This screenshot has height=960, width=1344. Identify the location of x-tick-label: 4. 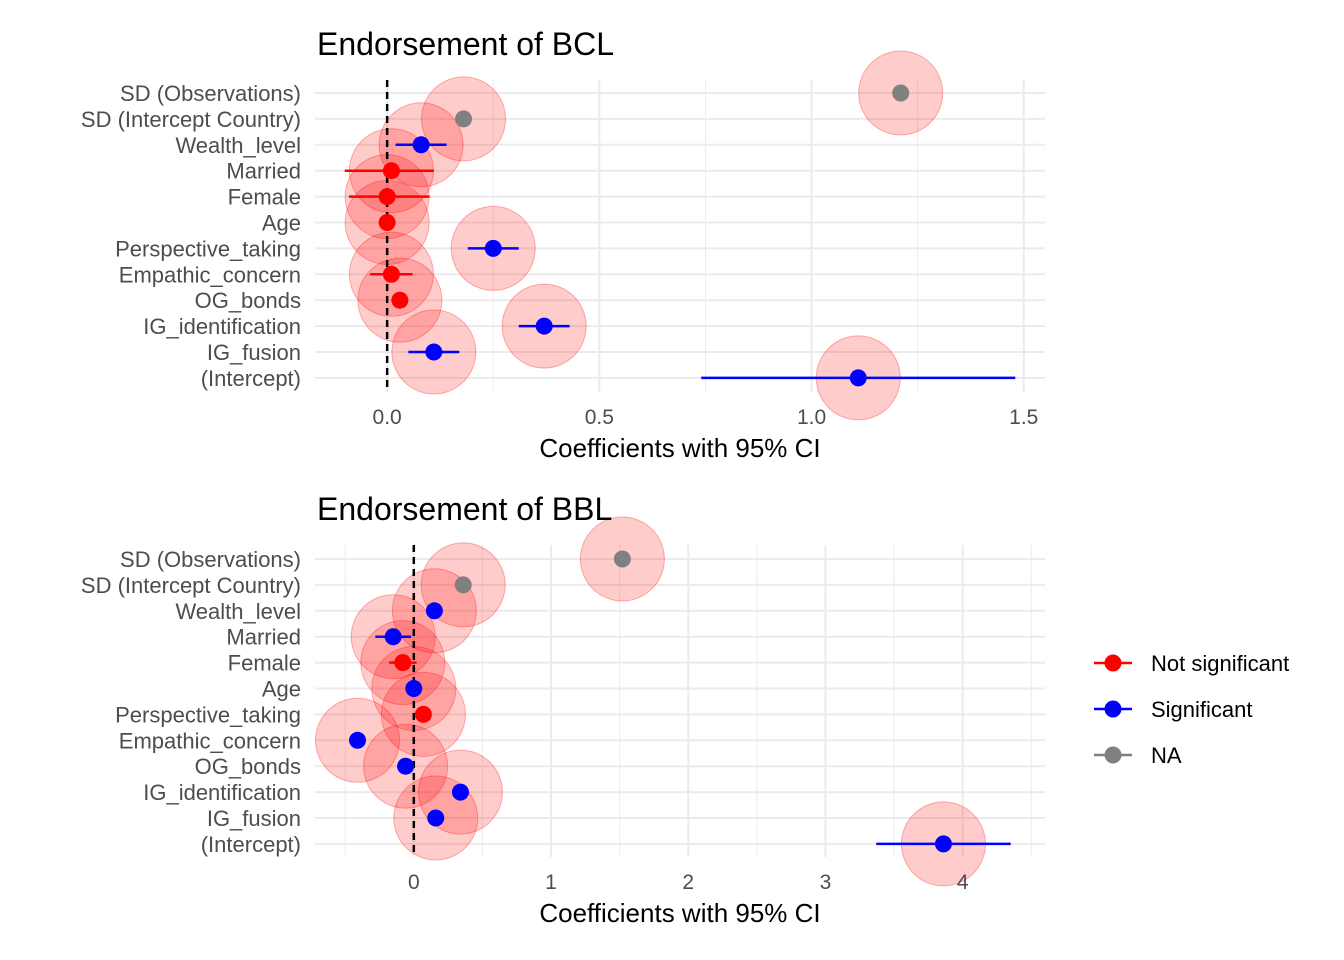
(963, 882).